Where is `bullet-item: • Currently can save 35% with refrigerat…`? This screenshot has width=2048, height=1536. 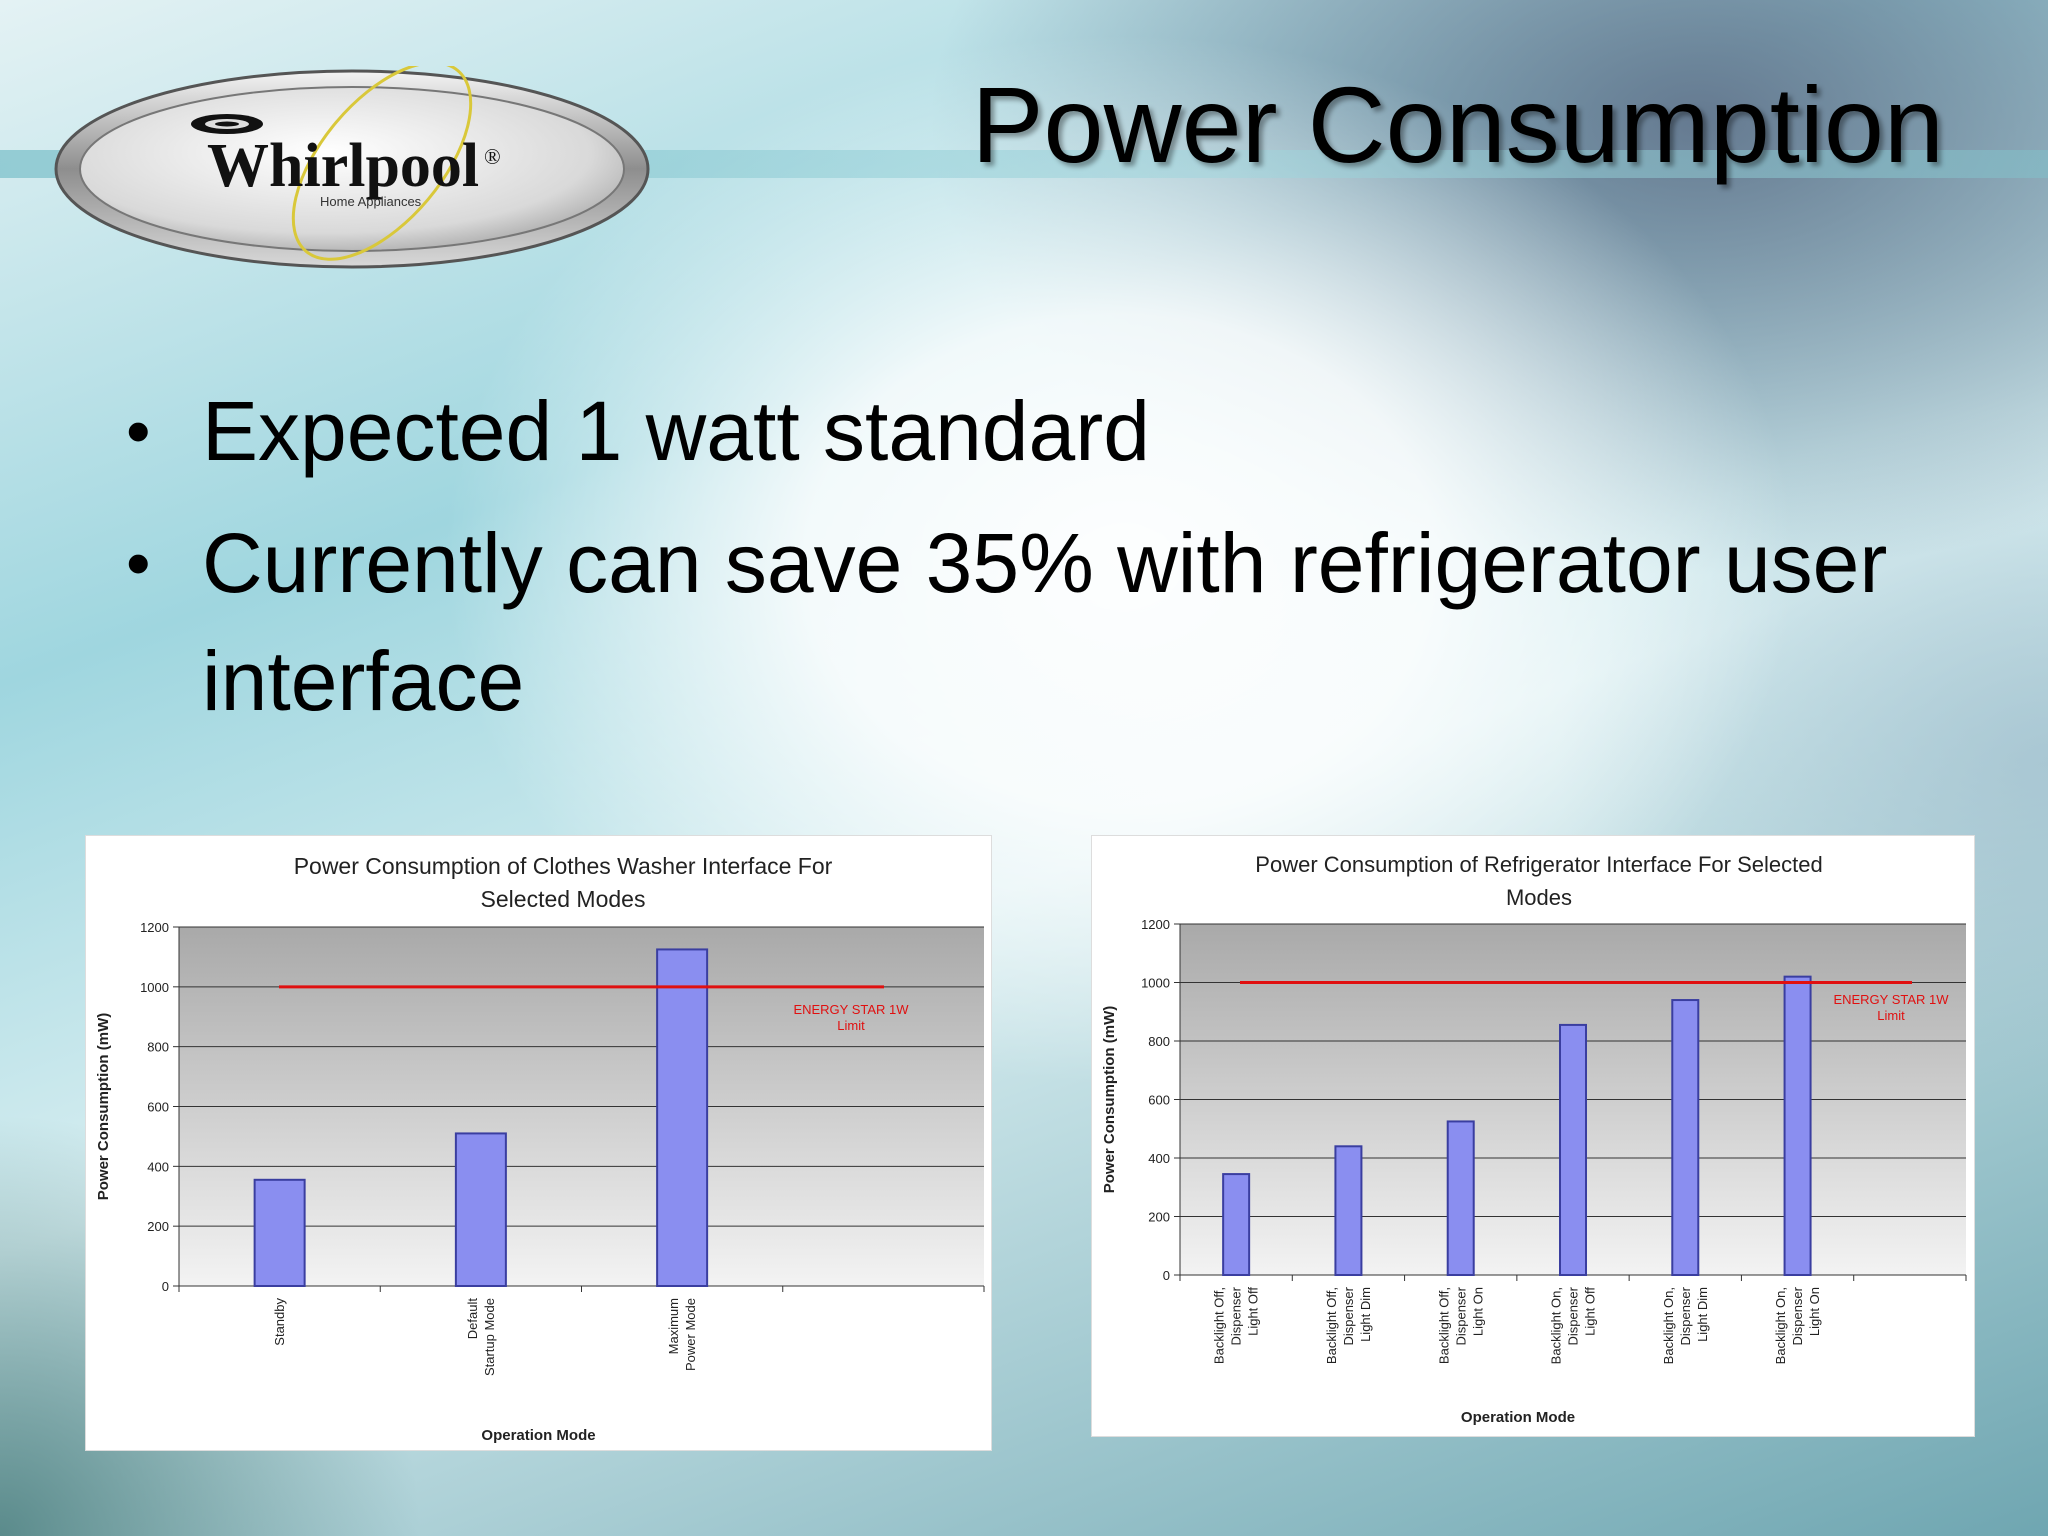 bullet-item: • Currently can save 35% with refrigerat… is located at coordinates (1030, 622).